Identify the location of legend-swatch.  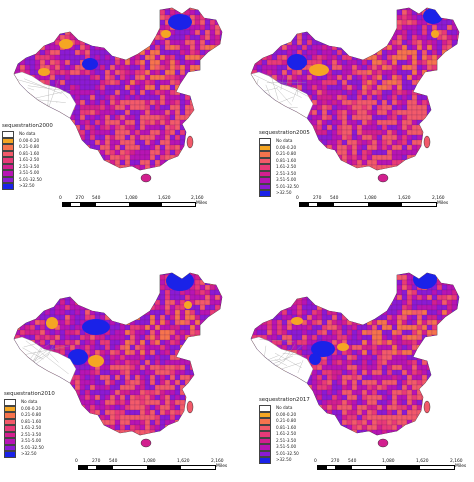
(8, 134).